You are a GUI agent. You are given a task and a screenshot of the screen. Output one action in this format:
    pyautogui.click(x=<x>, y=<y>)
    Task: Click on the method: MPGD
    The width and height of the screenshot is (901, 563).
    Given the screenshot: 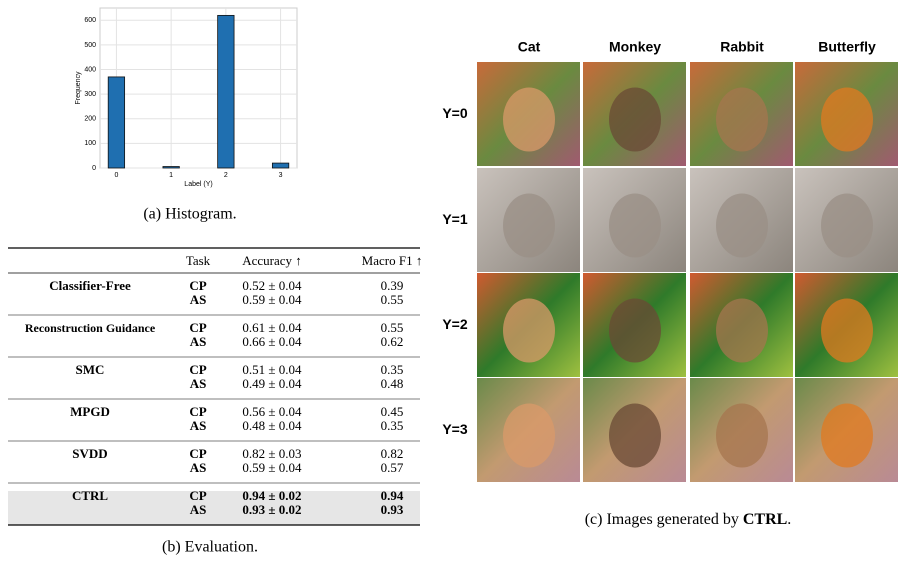 What is the action you would take?
    pyautogui.click(x=90, y=411)
    